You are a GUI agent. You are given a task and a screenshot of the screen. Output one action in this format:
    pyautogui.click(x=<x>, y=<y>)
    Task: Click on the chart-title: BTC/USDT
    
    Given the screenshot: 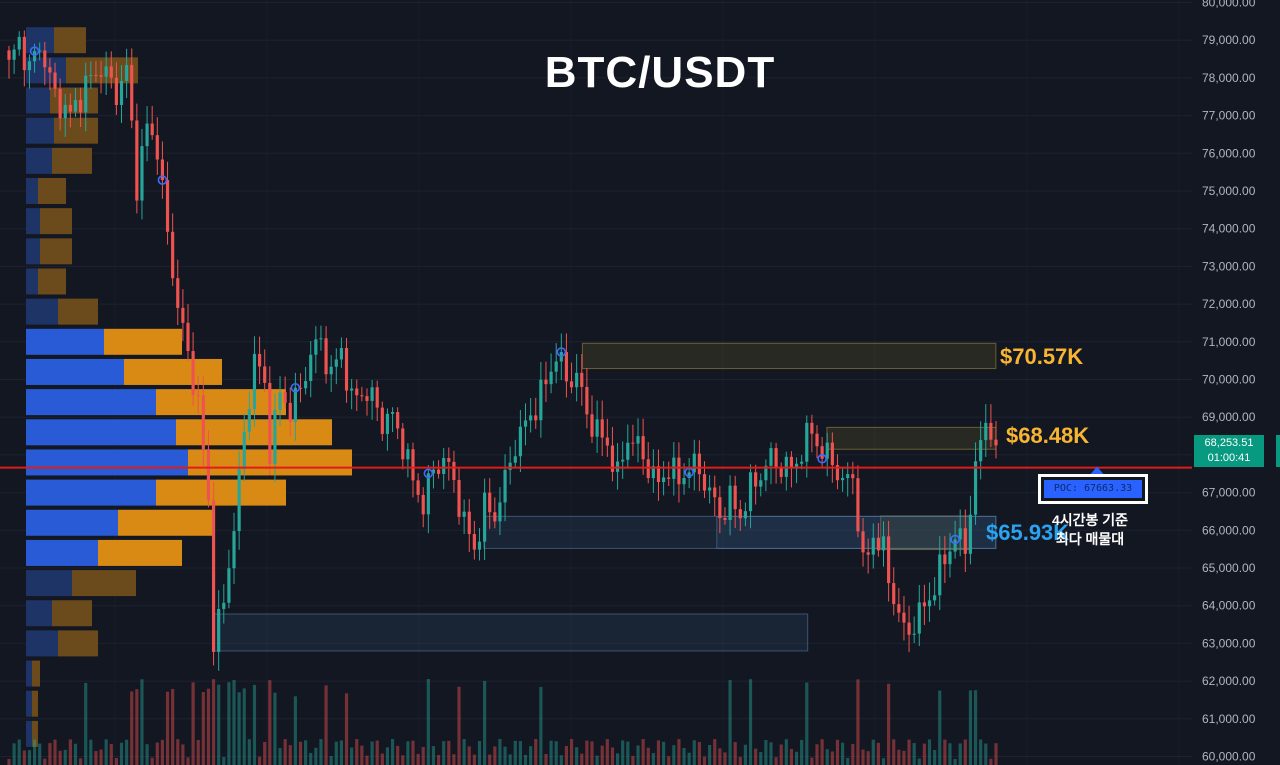 What is the action you would take?
    pyautogui.click(x=660, y=72)
    